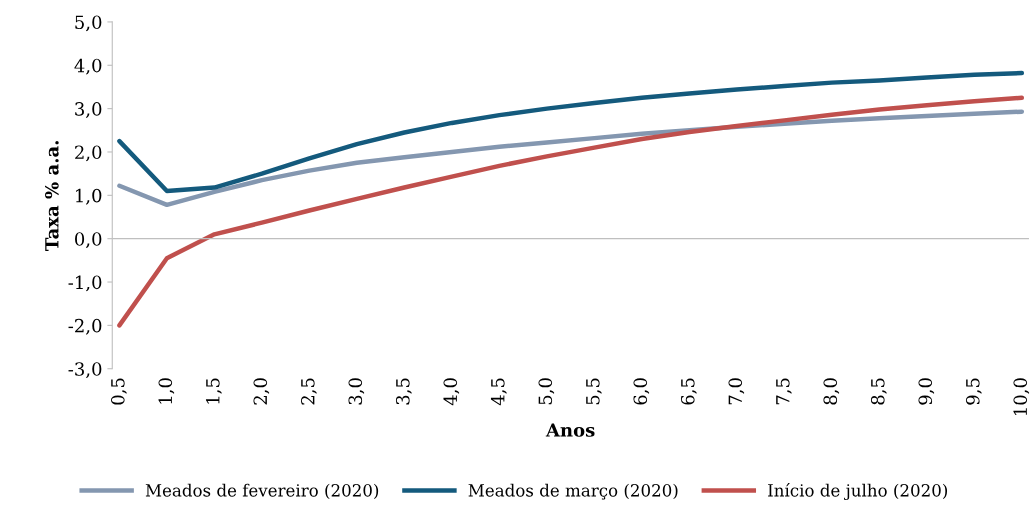 The image size is (1030, 510). Describe the element at coordinates (85, 283) in the screenshot. I see `y-tick-label: -1,0` at that location.